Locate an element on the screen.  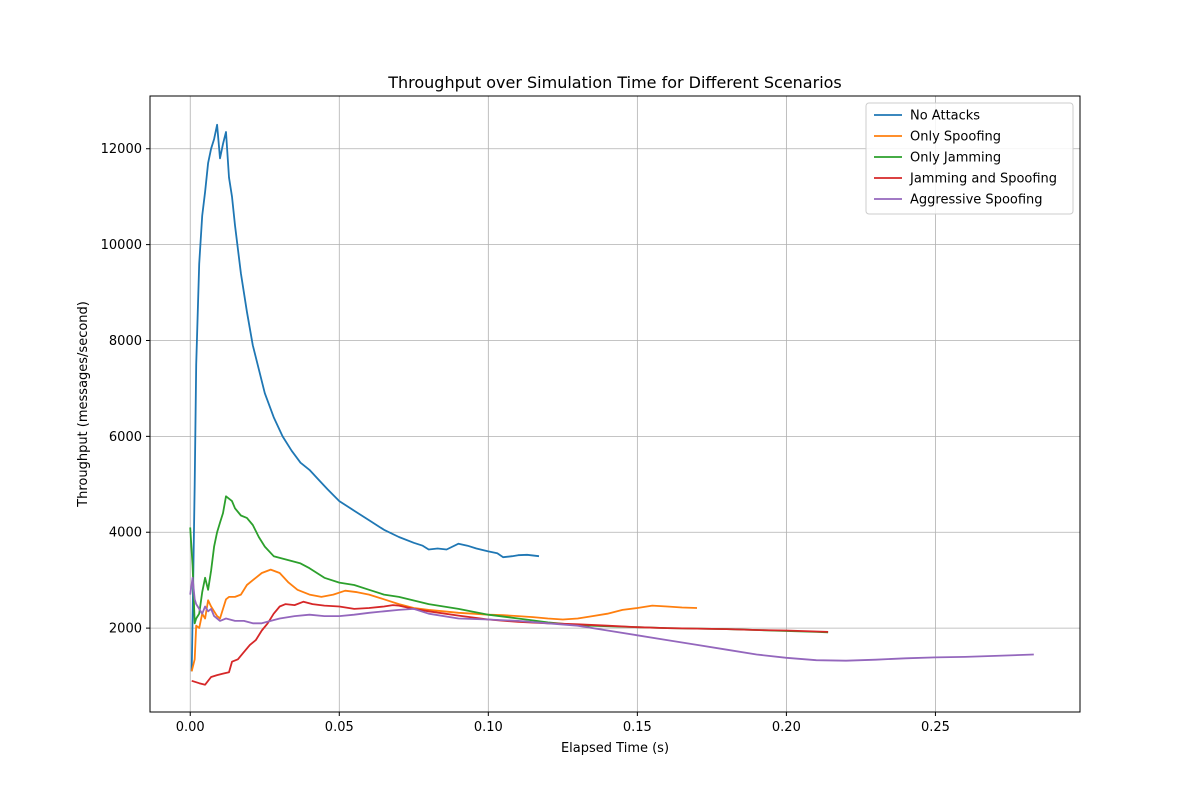
y-tick-label: 4000 is located at coordinates (125, 533).